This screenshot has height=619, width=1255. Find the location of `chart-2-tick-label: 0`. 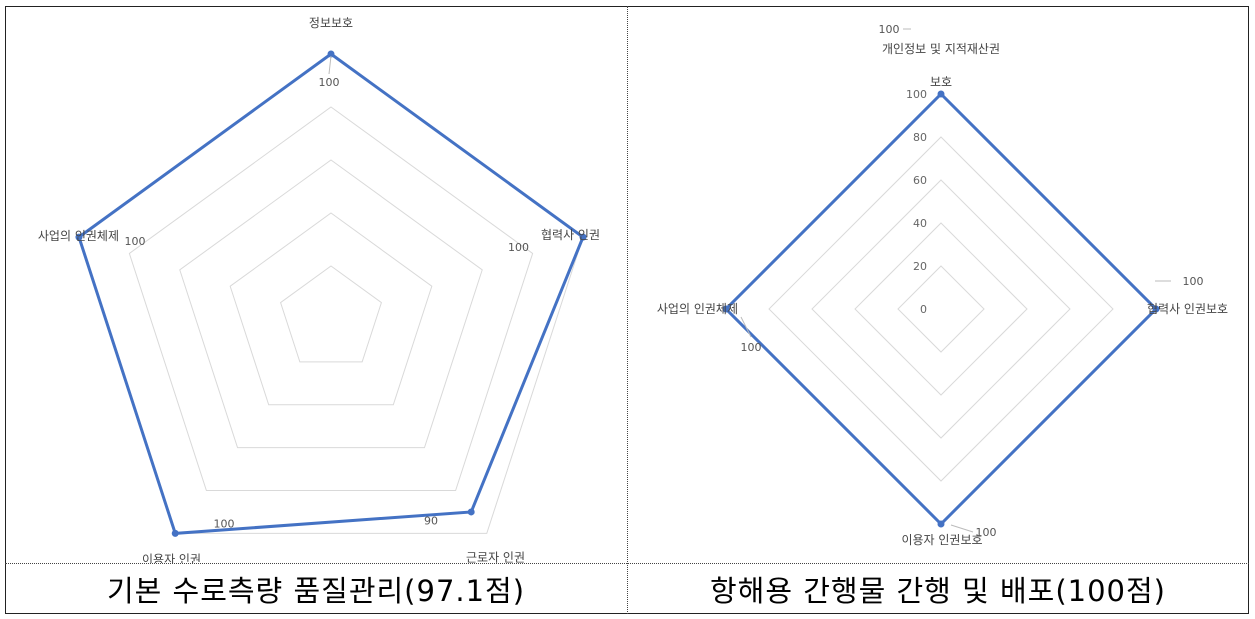

chart-2-tick-label: 0 is located at coordinates (923, 309).